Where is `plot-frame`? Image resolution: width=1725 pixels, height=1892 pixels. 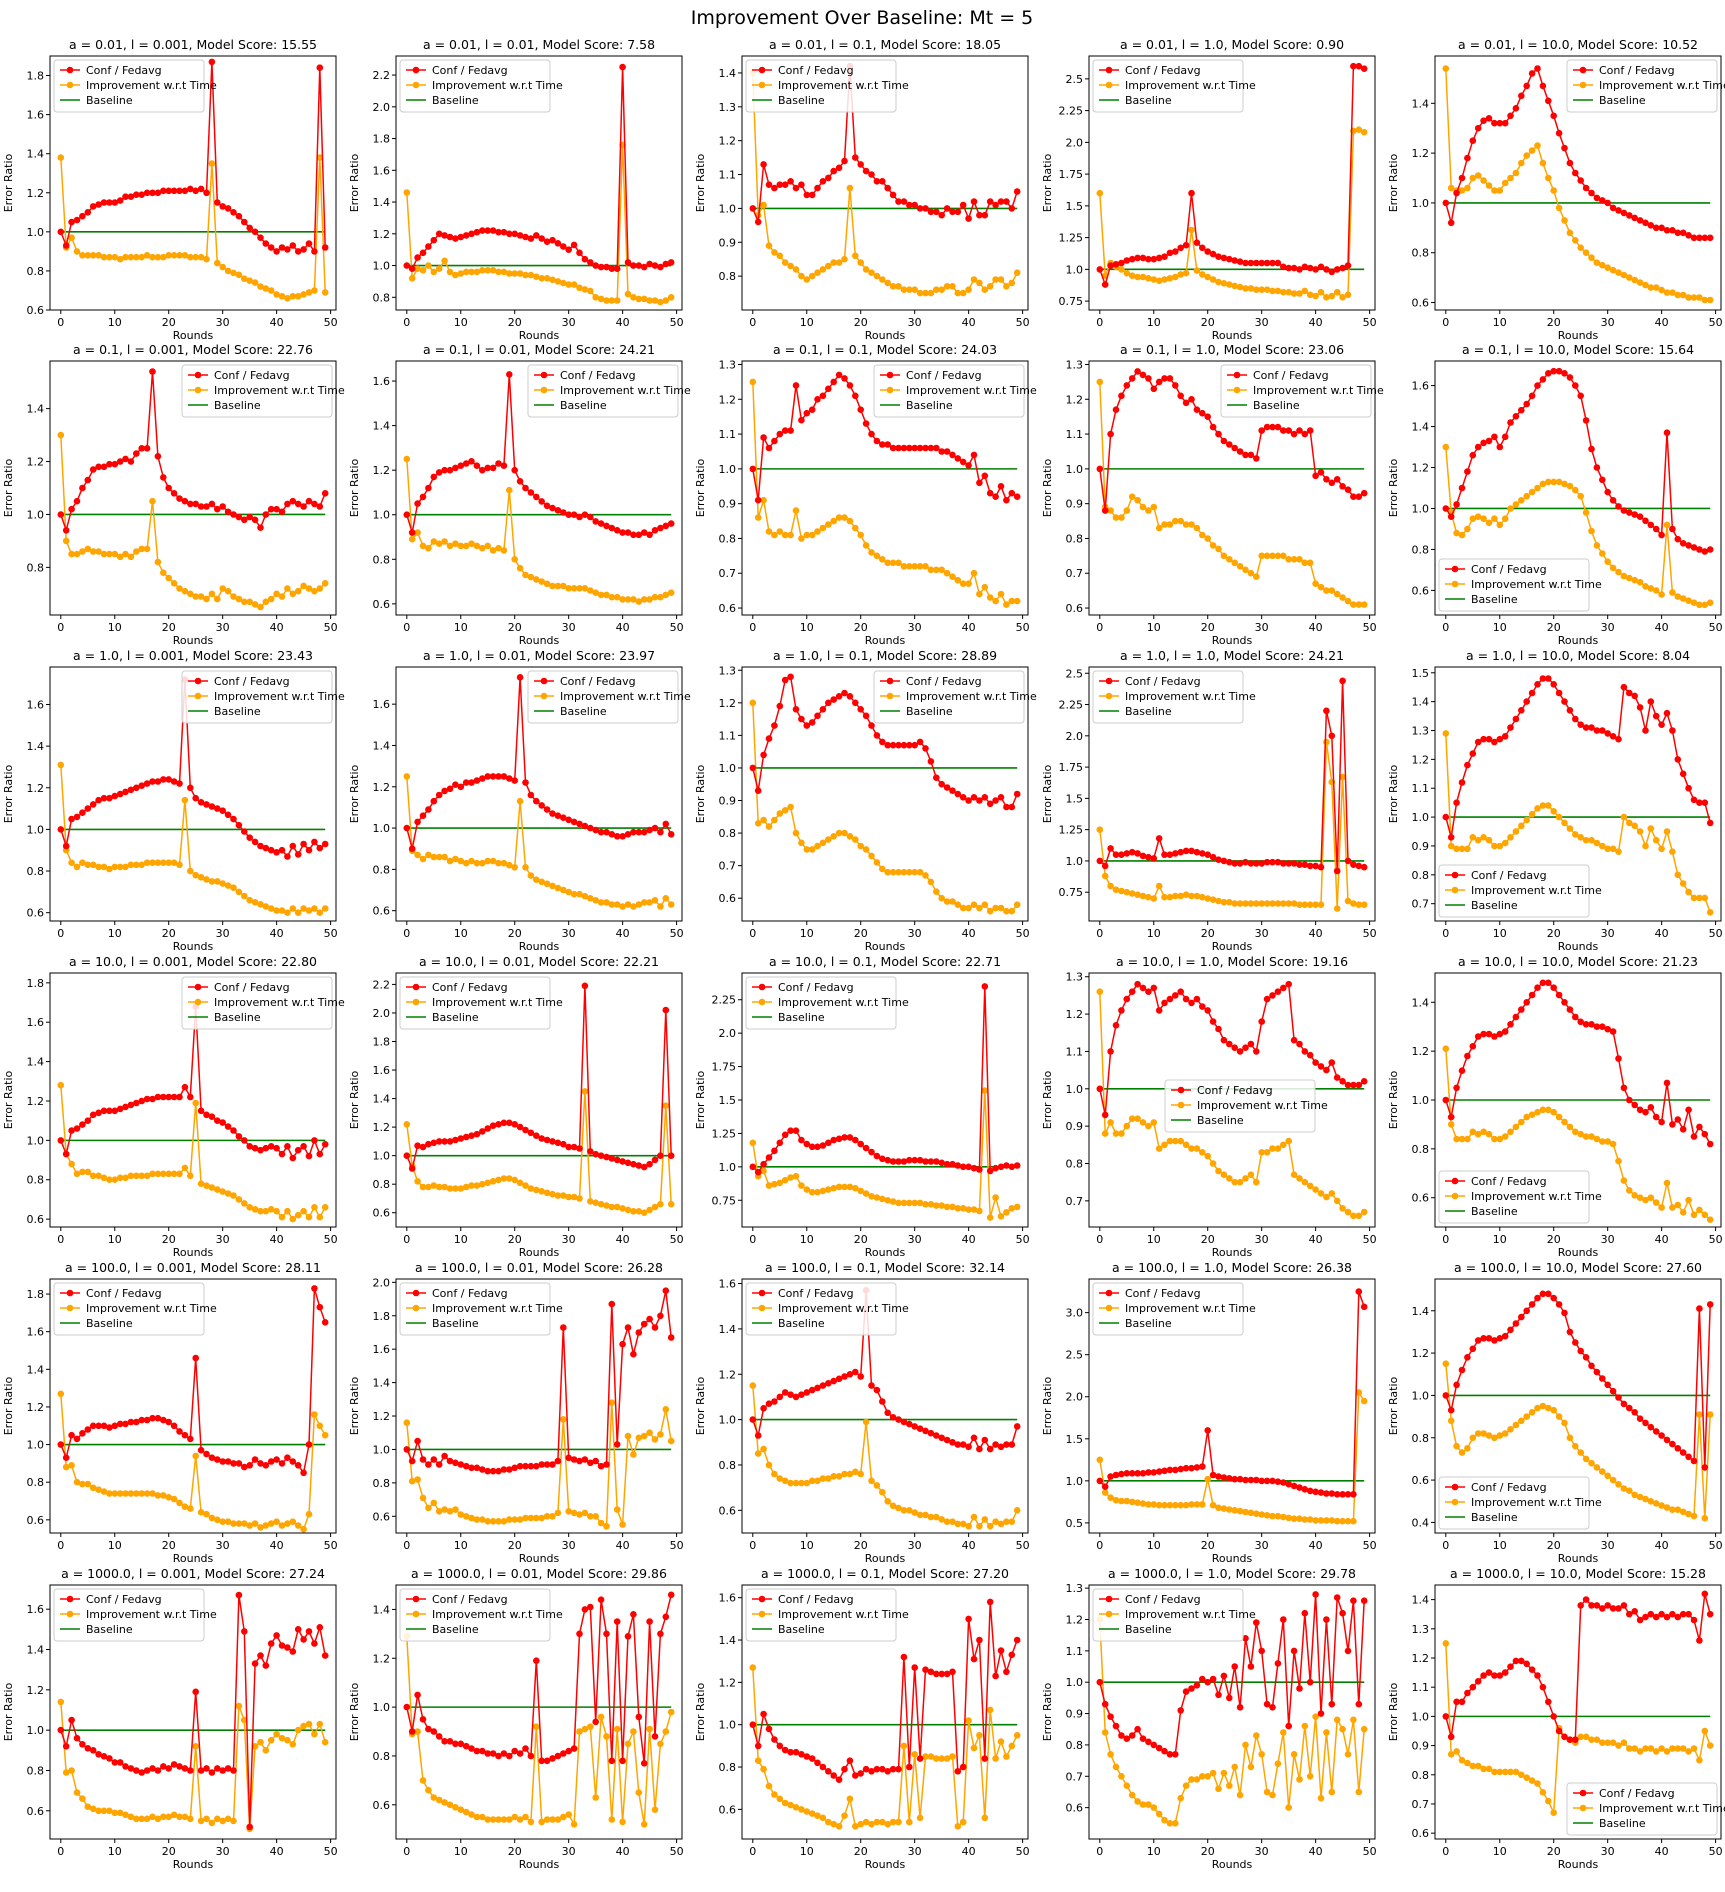 plot-frame is located at coordinates (1232, 488).